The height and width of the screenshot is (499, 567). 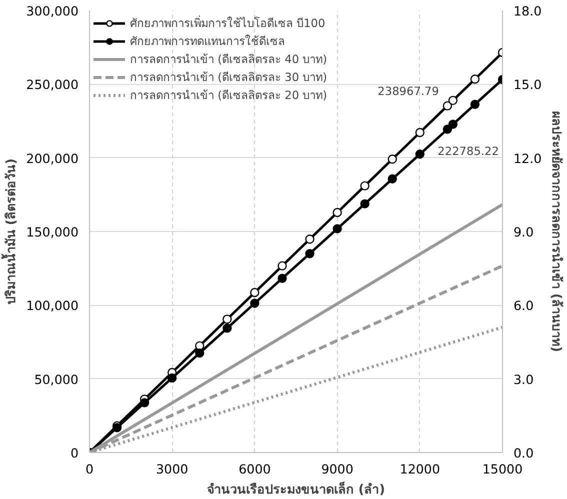 What do you see at coordinates (228, 23) in the screenshot?
I see `legend-label: ศักยภาพการเพิ่มการใช้ไบโอดีเซล บี100` at bounding box center [228, 23].